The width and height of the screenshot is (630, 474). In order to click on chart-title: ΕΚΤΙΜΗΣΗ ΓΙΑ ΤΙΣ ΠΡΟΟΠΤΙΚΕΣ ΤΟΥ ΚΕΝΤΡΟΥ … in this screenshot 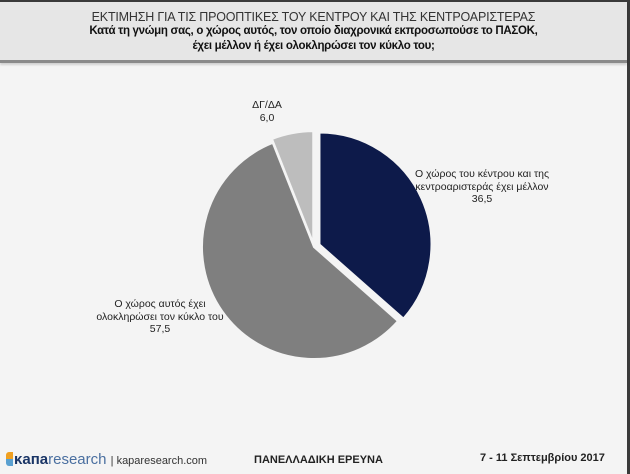, I will do `click(313, 17)`.